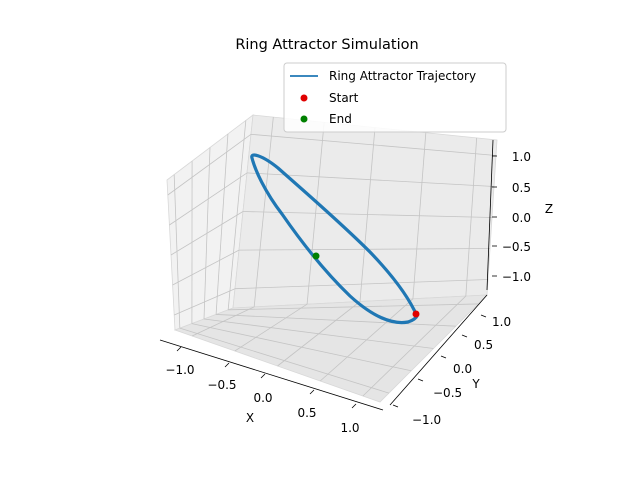 Image resolution: width=640 pixels, height=480 pixels. I want to click on chart-legend: Ring Attractor Trajectory Start End, so click(395, 97).